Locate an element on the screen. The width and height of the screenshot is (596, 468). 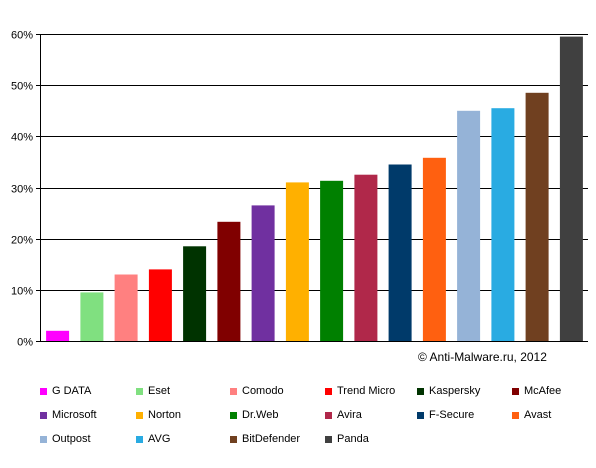
bar-bitdefender is located at coordinates (537, 216).